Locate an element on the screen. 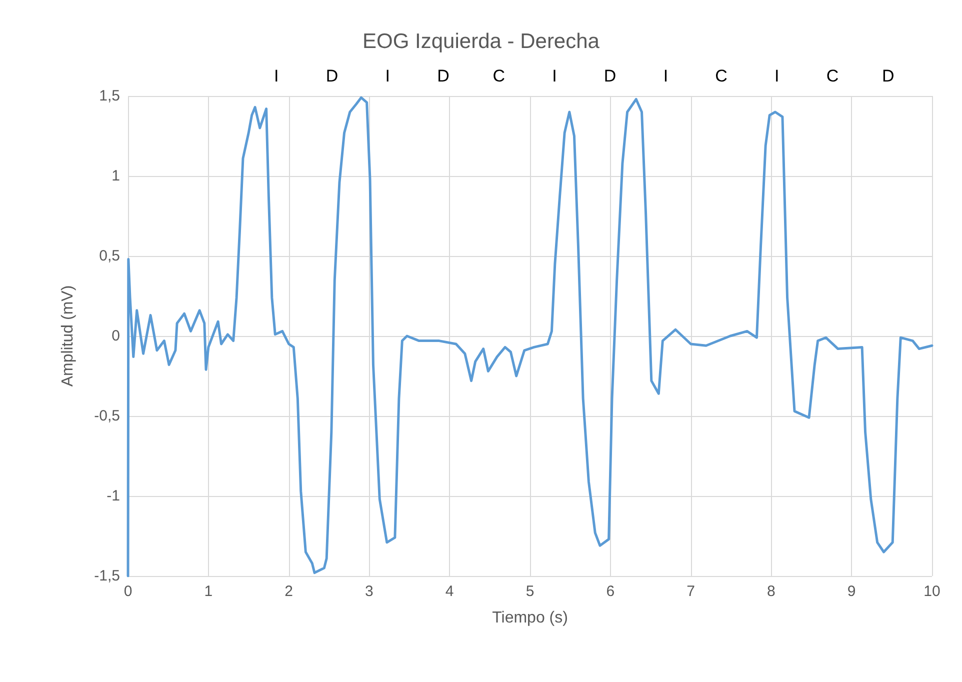  chart-title: EOG Izquierda - Derecha is located at coordinates (481, 41).